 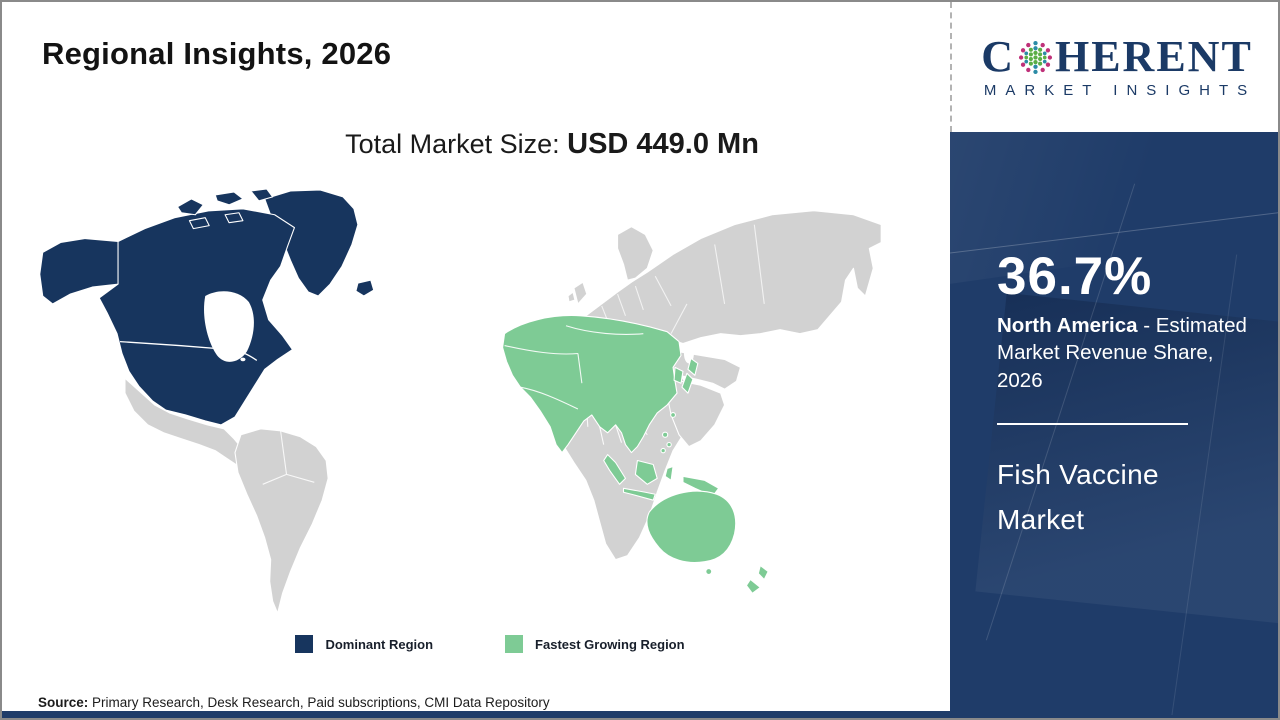 I want to click on divider-line, so click(x=1092, y=423).